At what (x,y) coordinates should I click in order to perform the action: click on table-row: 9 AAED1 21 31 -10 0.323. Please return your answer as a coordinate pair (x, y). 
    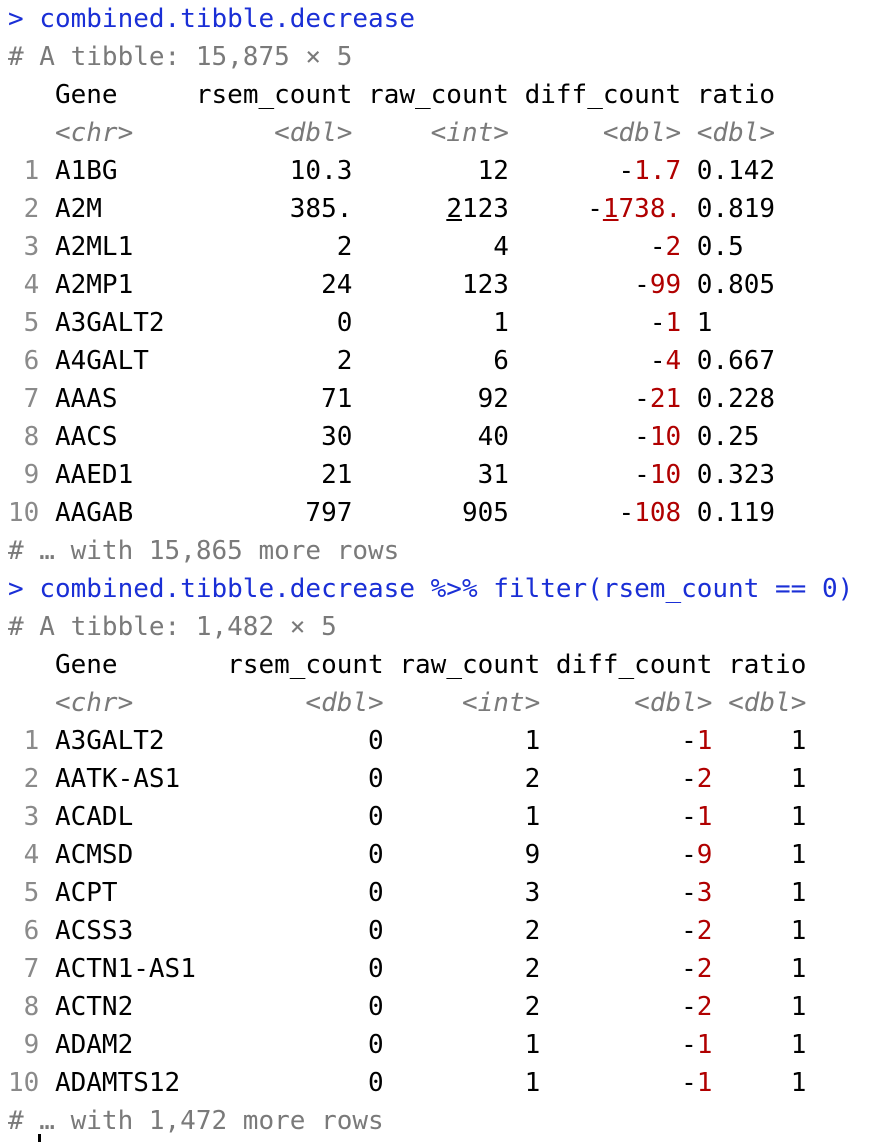
    Looking at the image, I should click on (448, 475).